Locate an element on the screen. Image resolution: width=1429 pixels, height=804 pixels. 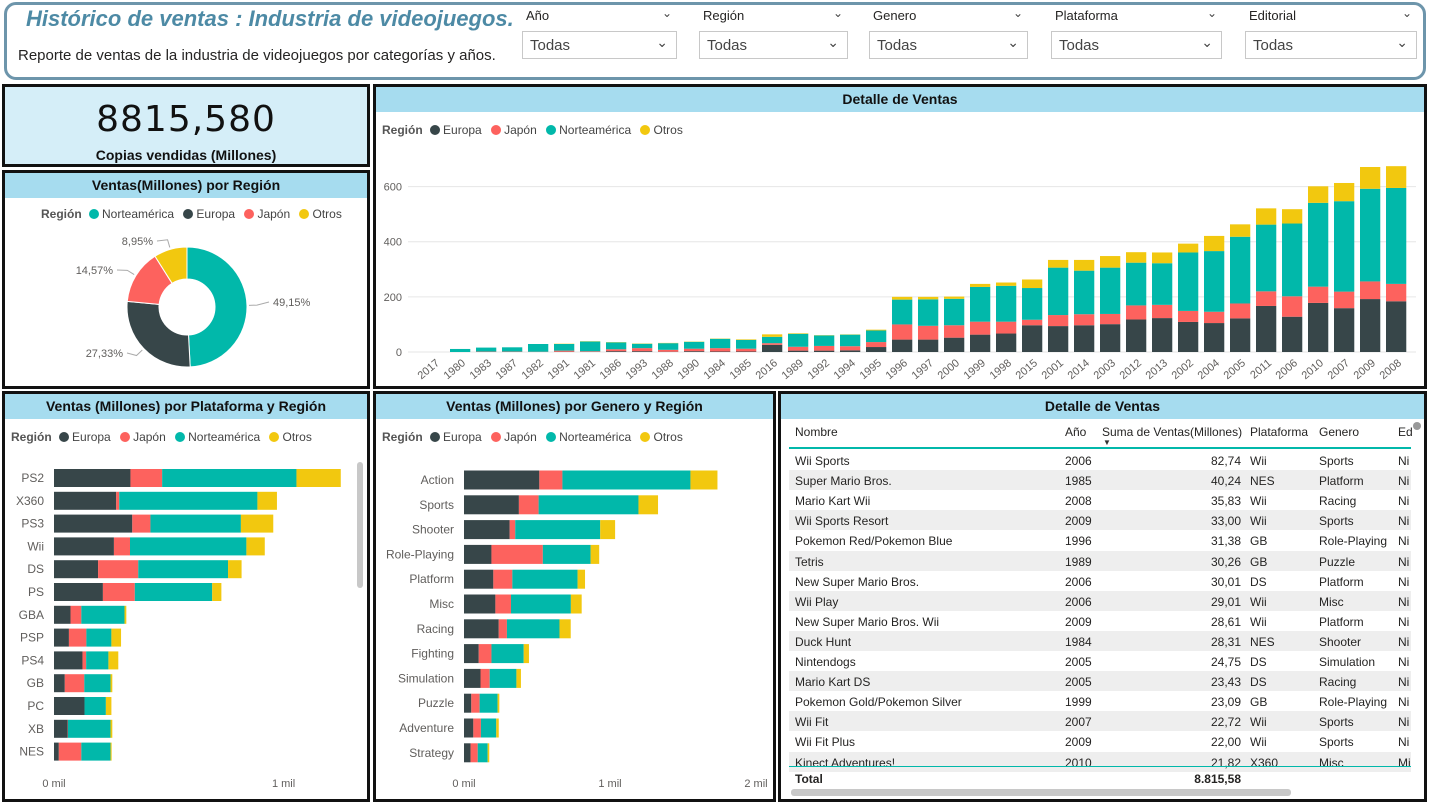
slicer-label: Año is located at coordinates (538, 15).